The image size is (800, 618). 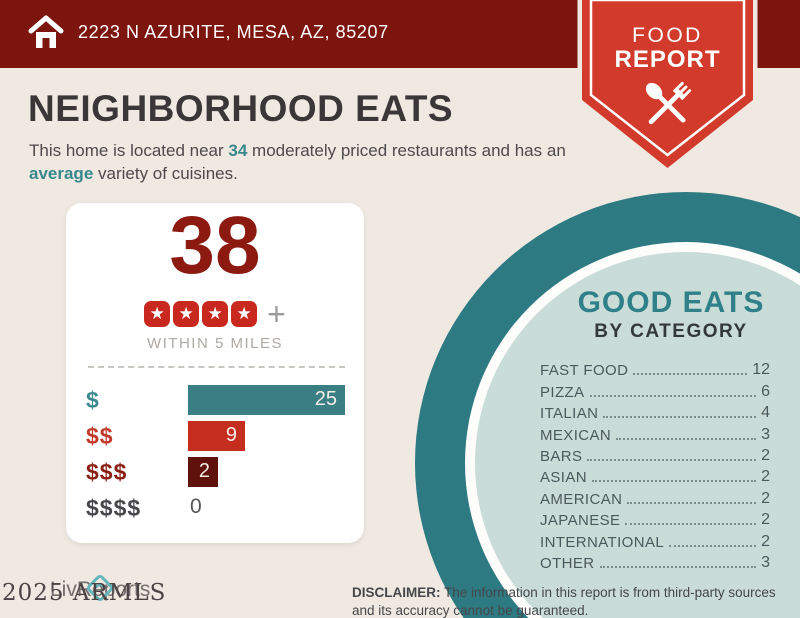 I want to click on logo-text: LivReports, so click(x=100, y=589).